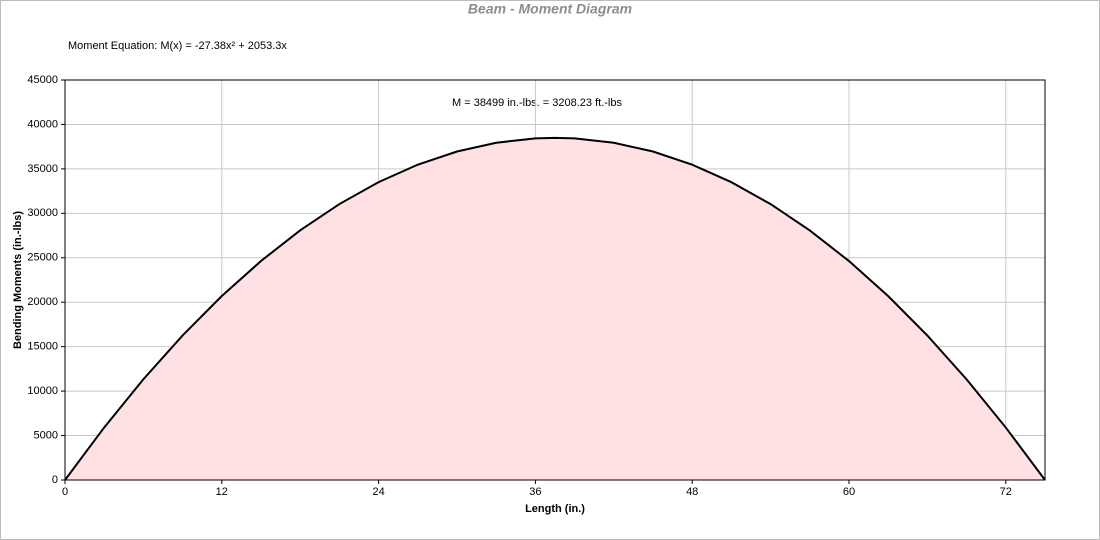 This screenshot has width=1100, height=540. I want to click on x-tick-label: 36, so click(535, 492).